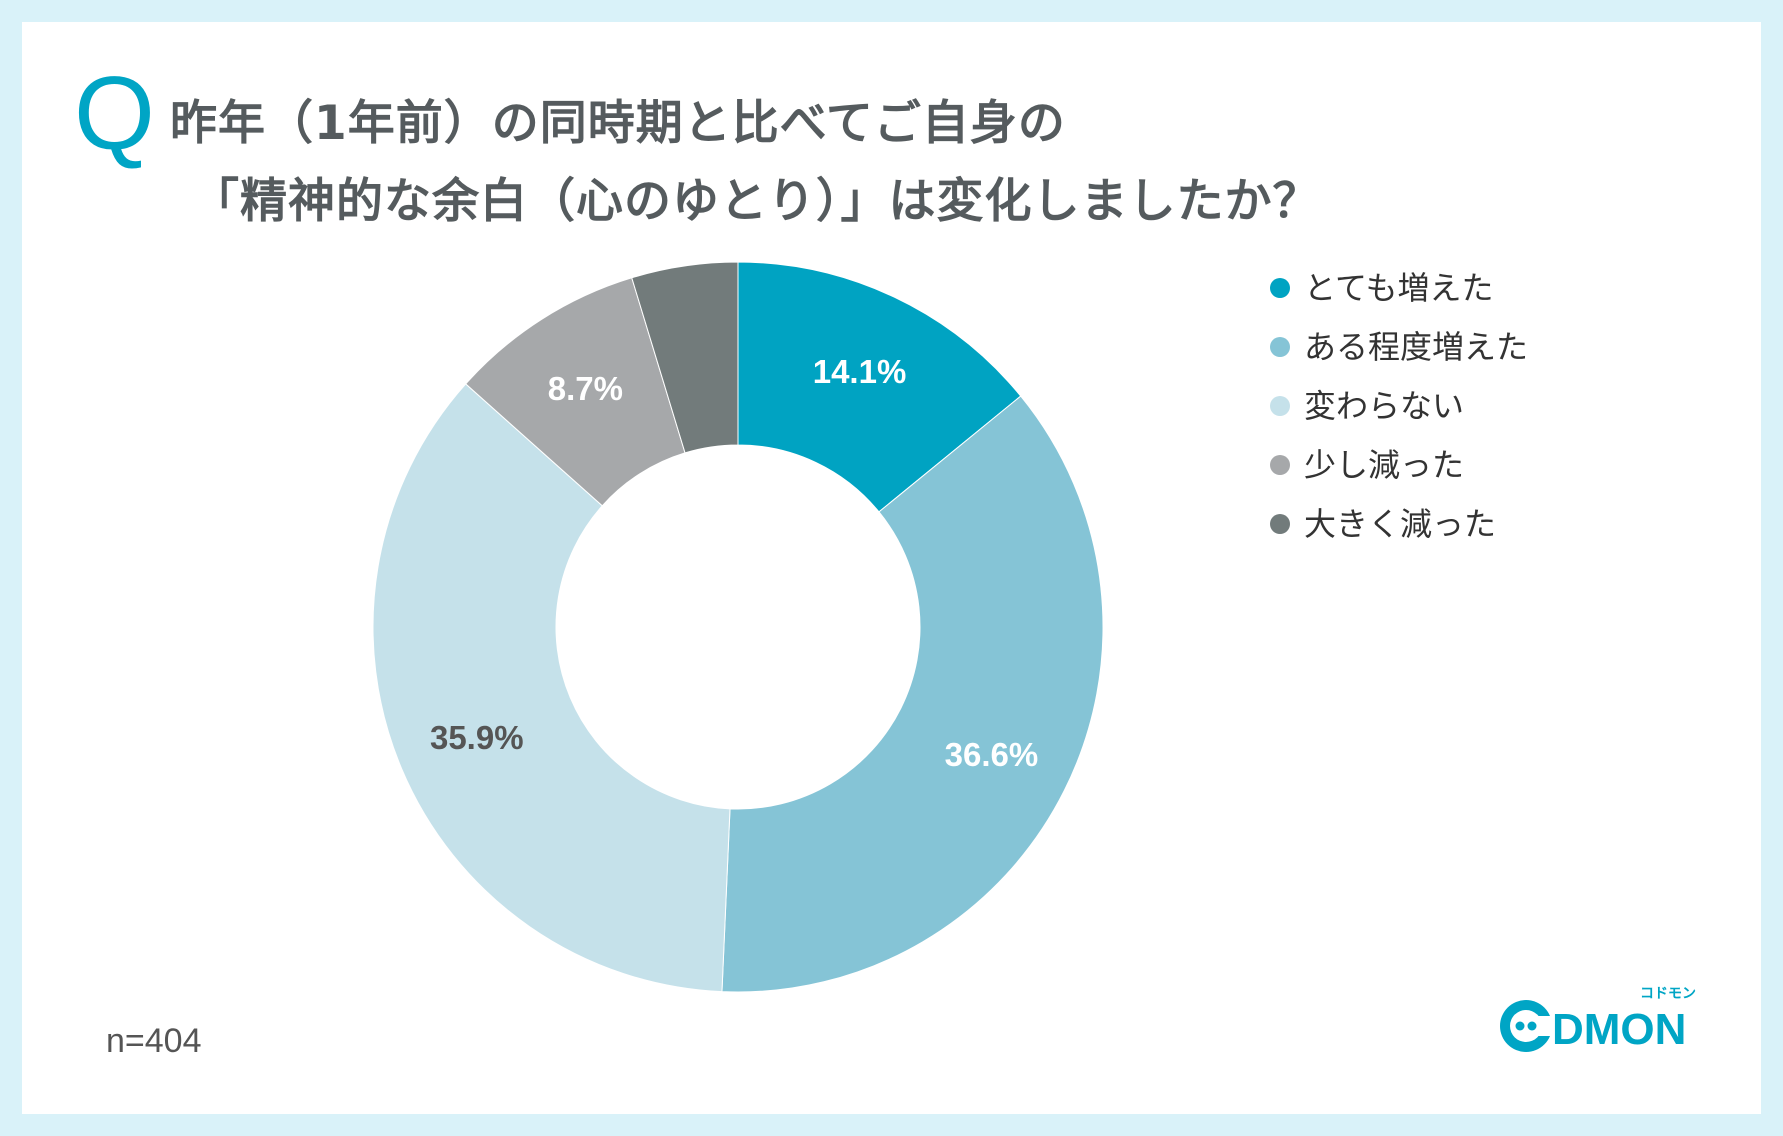 This screenshot has width=1783, height=1136. Describe the element at coordinates (756, 201) in the screenshot. I see `question-title-line2: 「精神的な余白（心のゆとり）」は変化しましたか？` at that location.